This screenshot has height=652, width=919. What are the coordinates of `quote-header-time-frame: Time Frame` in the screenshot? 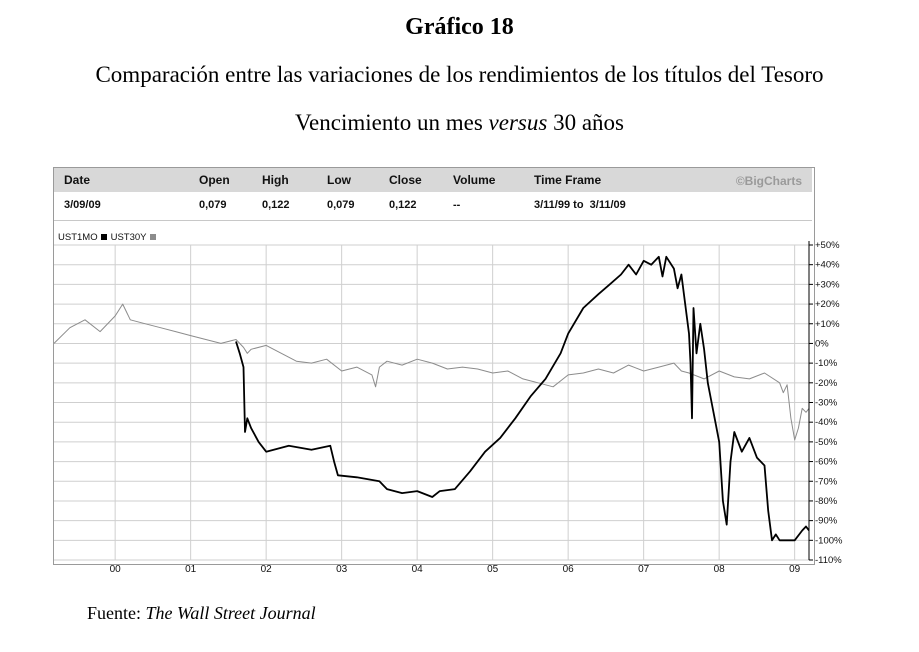 It's located at (568, 180).